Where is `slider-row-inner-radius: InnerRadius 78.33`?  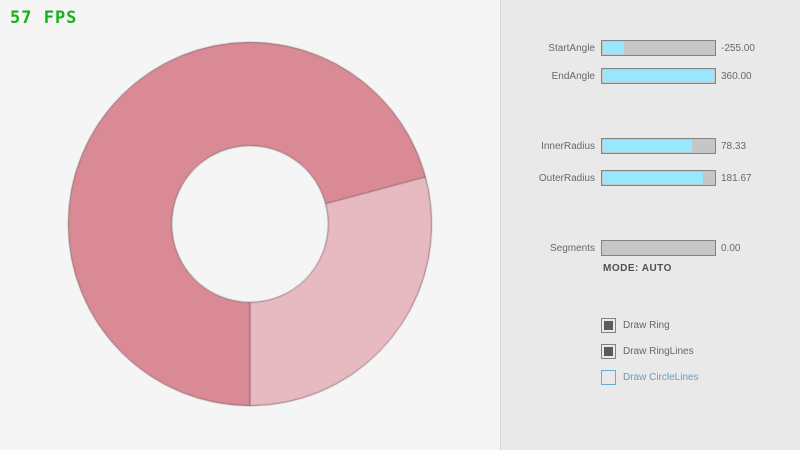 slider-row-inner-radius: InnerRadius 78.33 is located at coordinates (650, 146).